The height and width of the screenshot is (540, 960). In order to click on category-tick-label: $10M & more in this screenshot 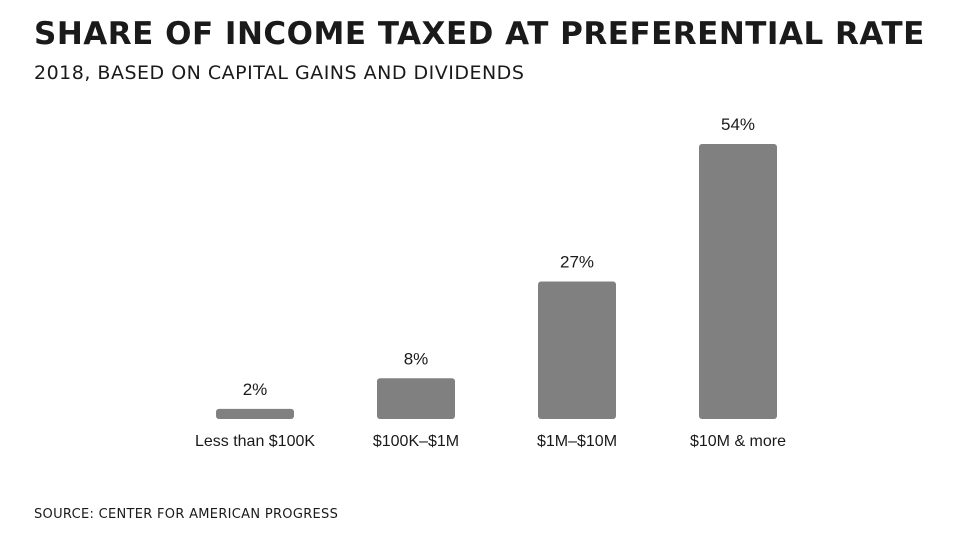, I will do `click(738, 441)`.